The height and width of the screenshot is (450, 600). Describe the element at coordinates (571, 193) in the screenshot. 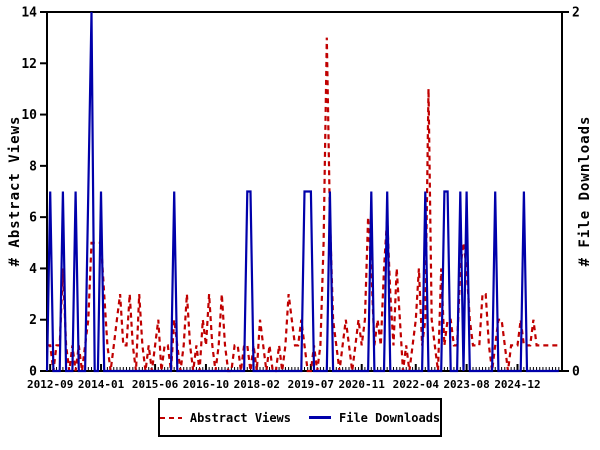

I see `right-axis-ticks: 02` at that location.